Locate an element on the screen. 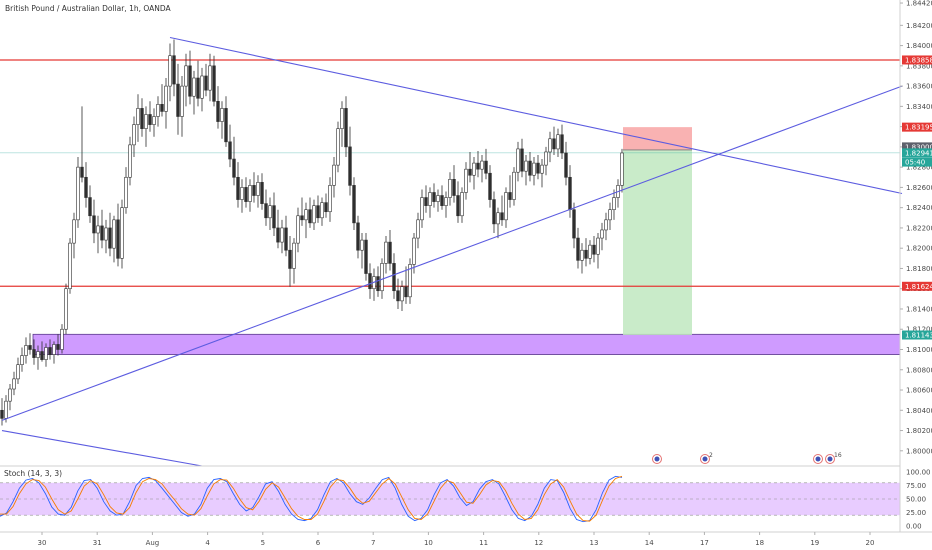 The height and width of the screenshot is (550, 932). time-tick-label: 17 is located at coordinates (704, 543).